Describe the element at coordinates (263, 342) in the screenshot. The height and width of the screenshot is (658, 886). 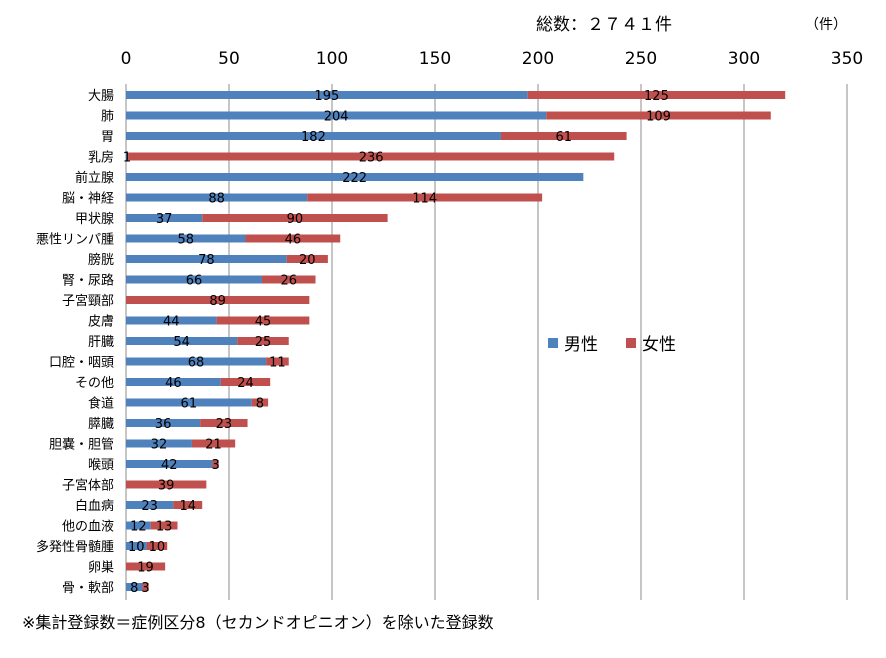
I see `data-label-female: 25` at that location.